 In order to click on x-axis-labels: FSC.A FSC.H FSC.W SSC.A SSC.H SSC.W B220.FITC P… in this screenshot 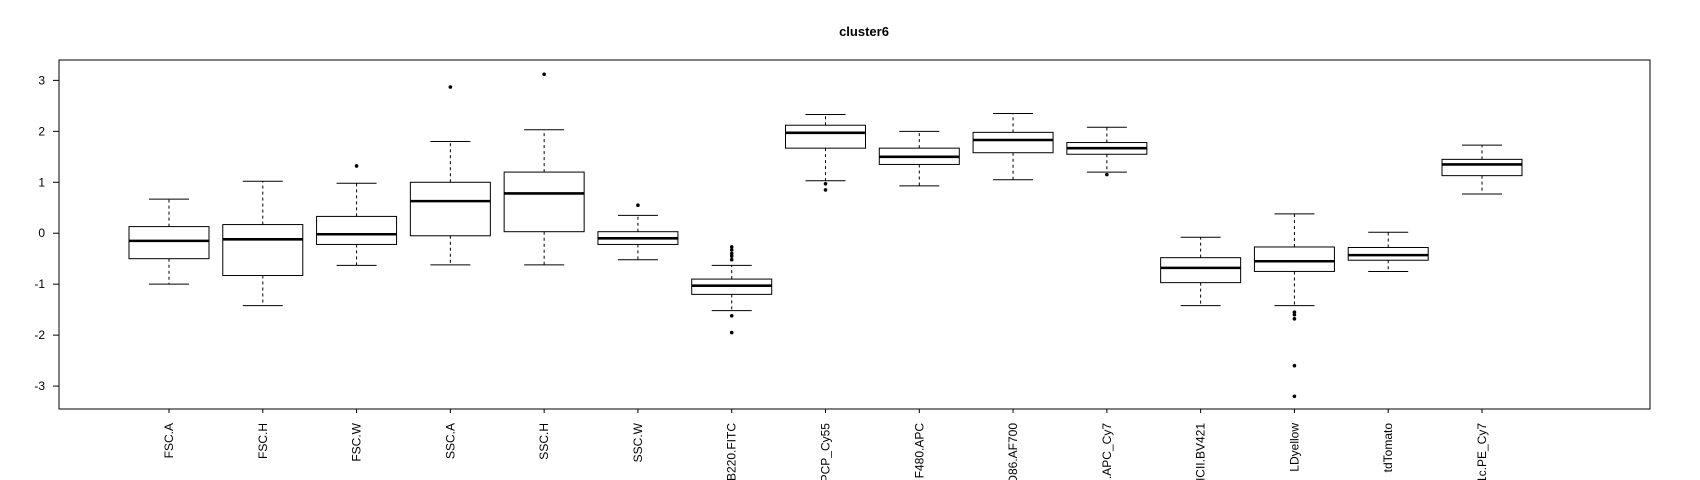, I will do `click(825, 444)`.